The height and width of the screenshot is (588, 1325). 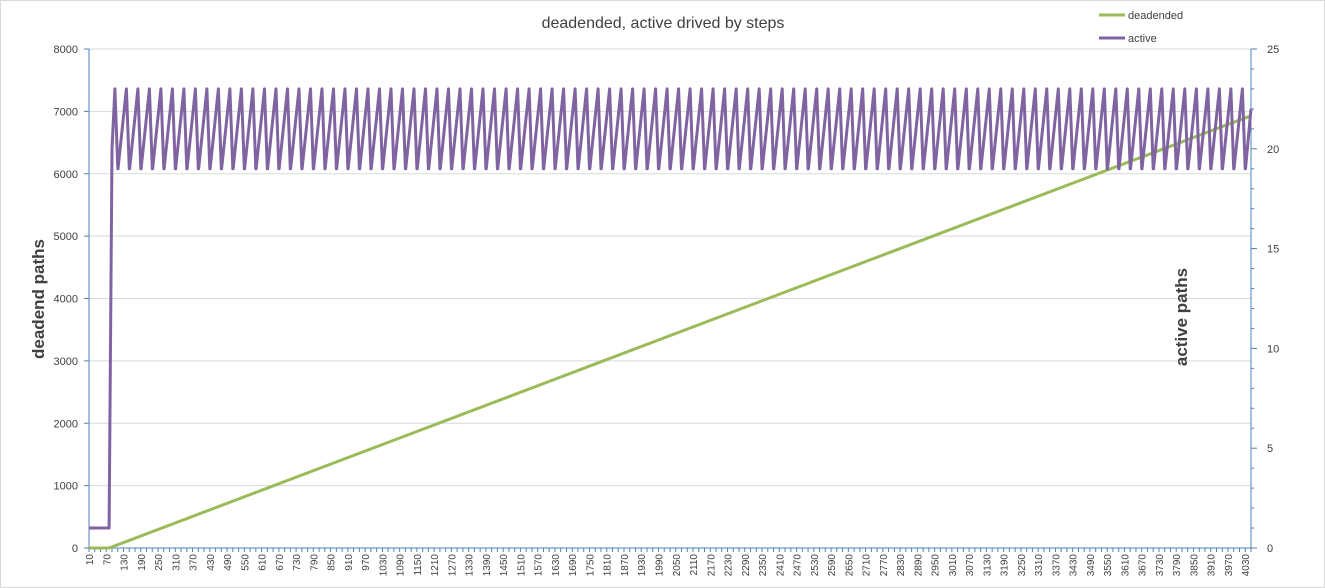 I want to click on x-tick-label: 2950, so click(x=936, y=565).